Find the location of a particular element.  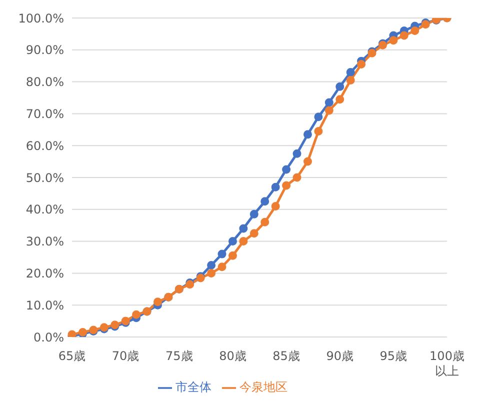

y-tick-label: 80.0% is located at coordinates (45, 82).